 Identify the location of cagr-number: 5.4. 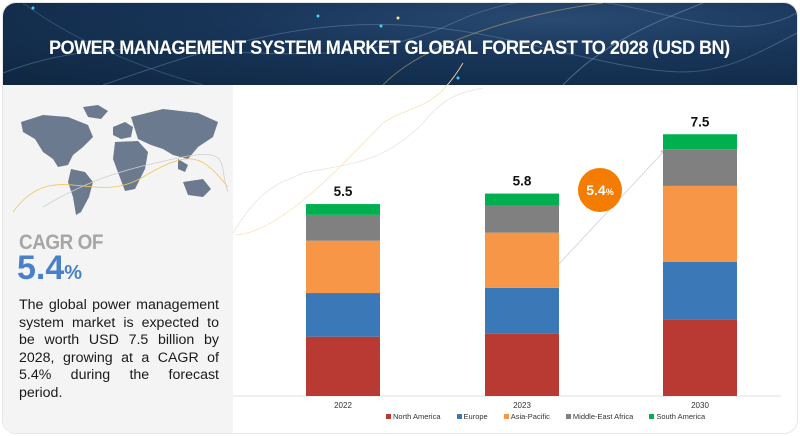
(41, 268).